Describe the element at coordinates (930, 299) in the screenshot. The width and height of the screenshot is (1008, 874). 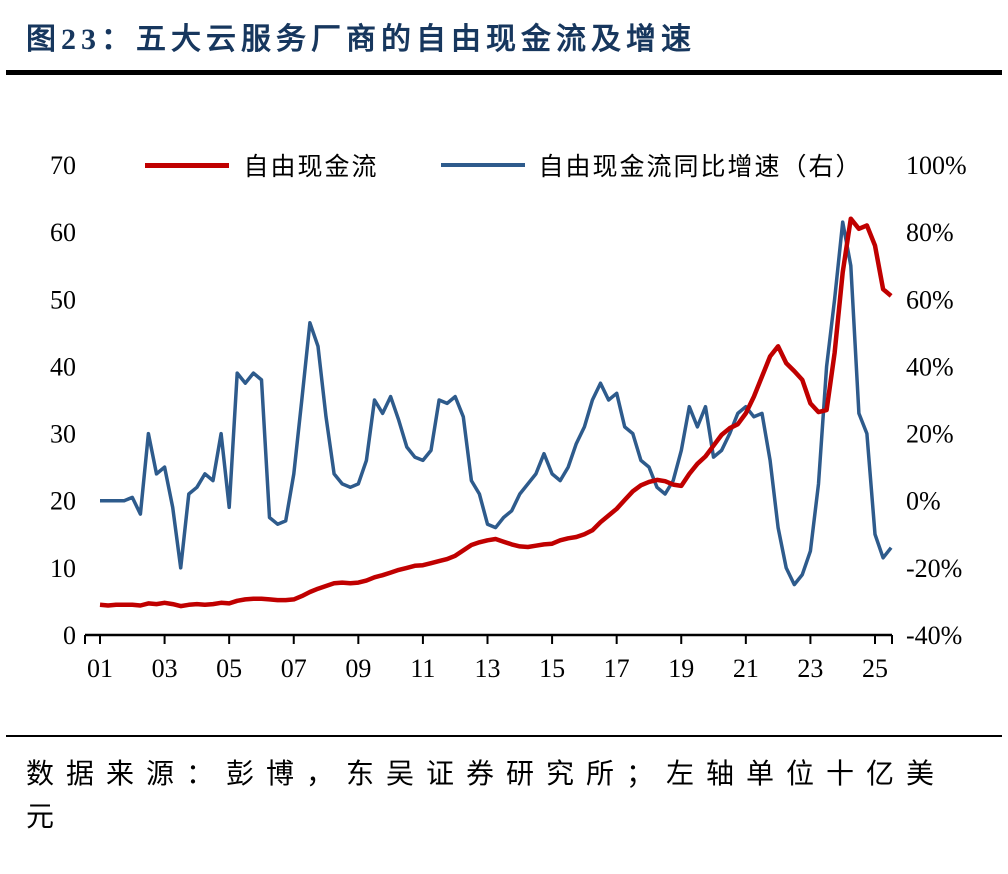
I see `right-axis-tick-label: 60%` at that location.